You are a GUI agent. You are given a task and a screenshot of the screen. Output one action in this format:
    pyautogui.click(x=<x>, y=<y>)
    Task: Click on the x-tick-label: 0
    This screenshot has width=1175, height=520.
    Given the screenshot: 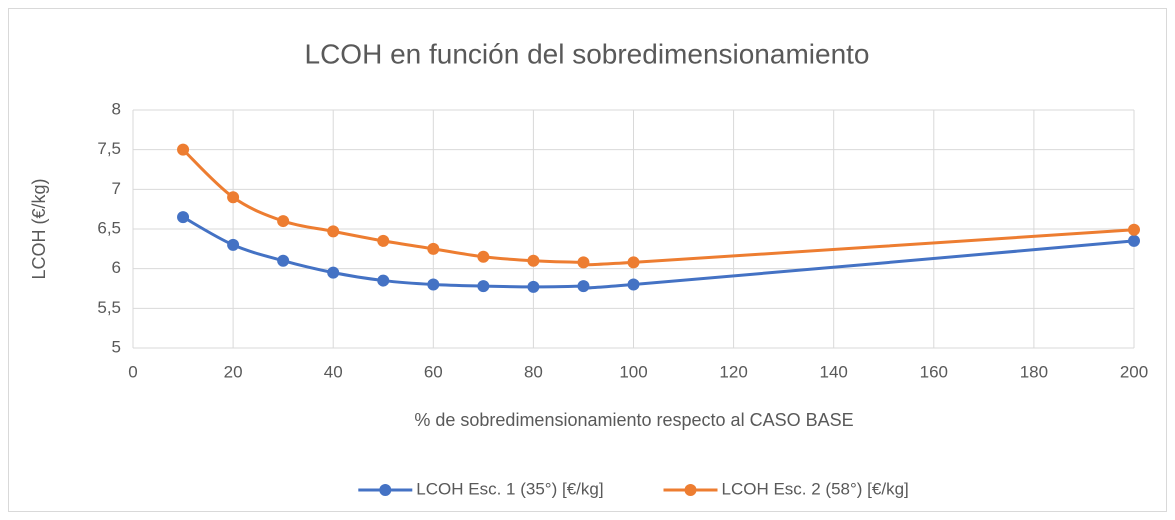 What is the action you would take?
    pyautogui.click(x=132, y=371)
    